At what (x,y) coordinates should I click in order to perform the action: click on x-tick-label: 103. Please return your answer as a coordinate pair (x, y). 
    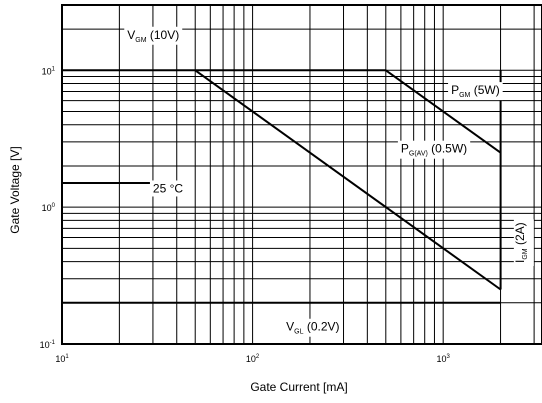
    Looking at the image, I should click on (443, 359).